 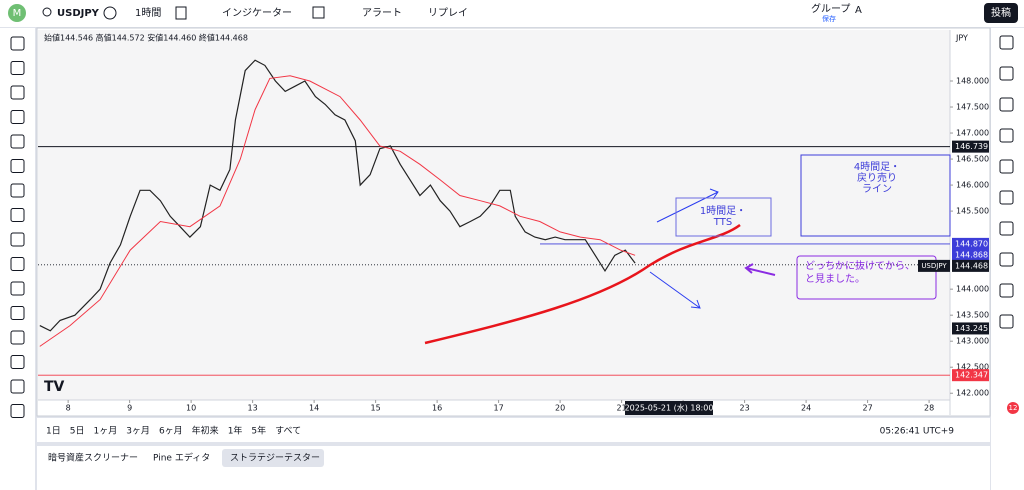 I want to click on annotation: どっちかに抜けてから、, so click(x=860, y=265).